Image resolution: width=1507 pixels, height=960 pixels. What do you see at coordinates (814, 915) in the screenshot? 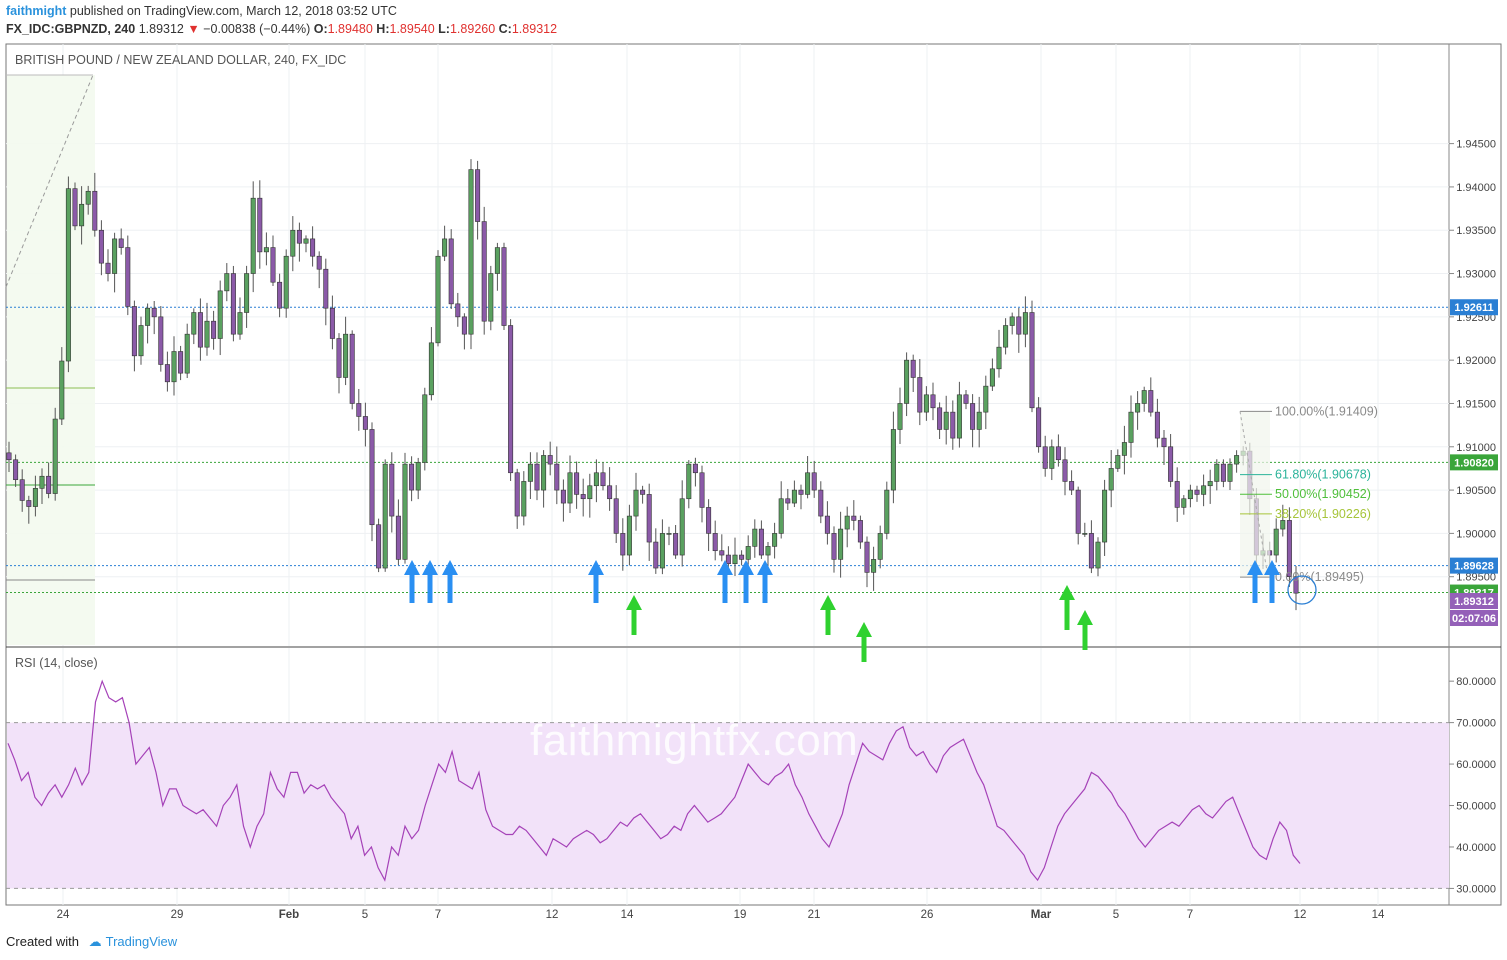
I see `x-tick-label: 21` at bounding box center [814, 915].